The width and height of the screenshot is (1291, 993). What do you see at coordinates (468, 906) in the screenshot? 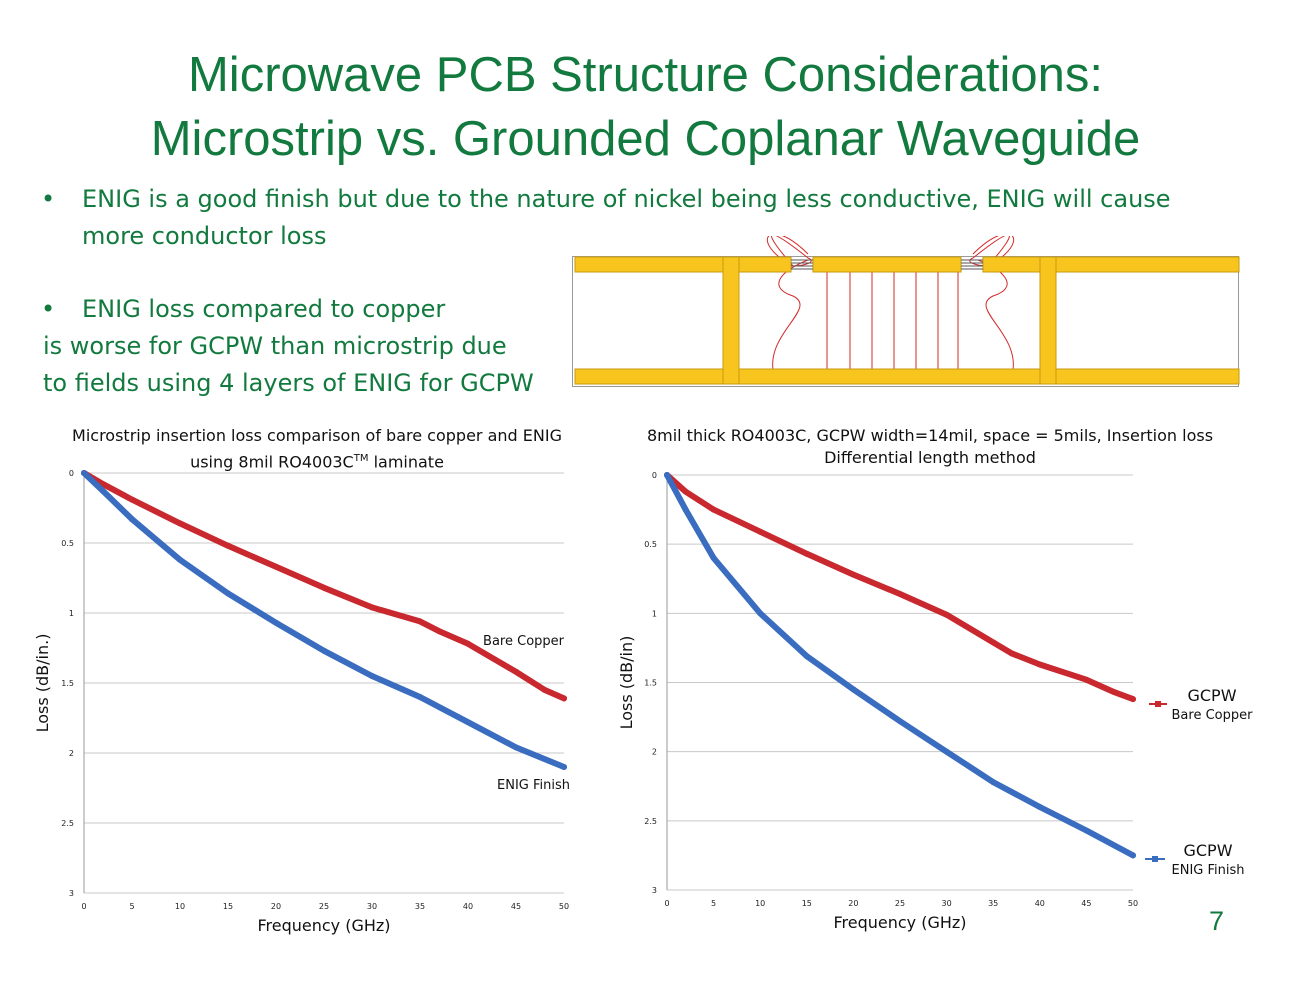
I see `chart1-x-tick-label: 40` at bounding box center [468, 906].